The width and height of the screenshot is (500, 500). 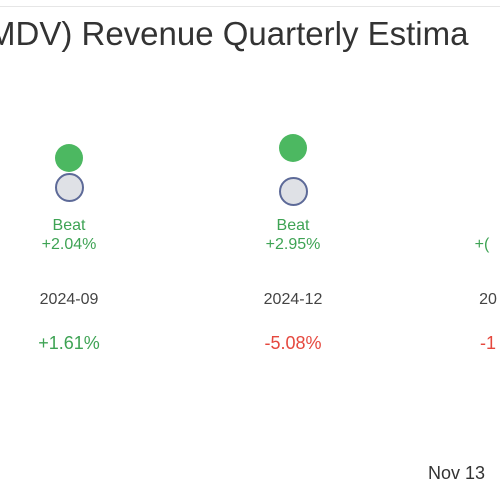 What do you see at coordinates (487, 343) in the screenshot?
I see `change-label-q3: -1` at bounding box center [487, 343].